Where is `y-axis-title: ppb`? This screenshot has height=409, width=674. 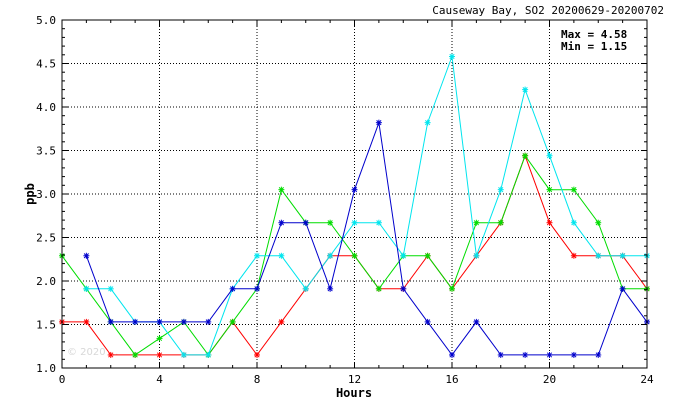
y-axis-title: ppb is located at coordinates (30, 194).